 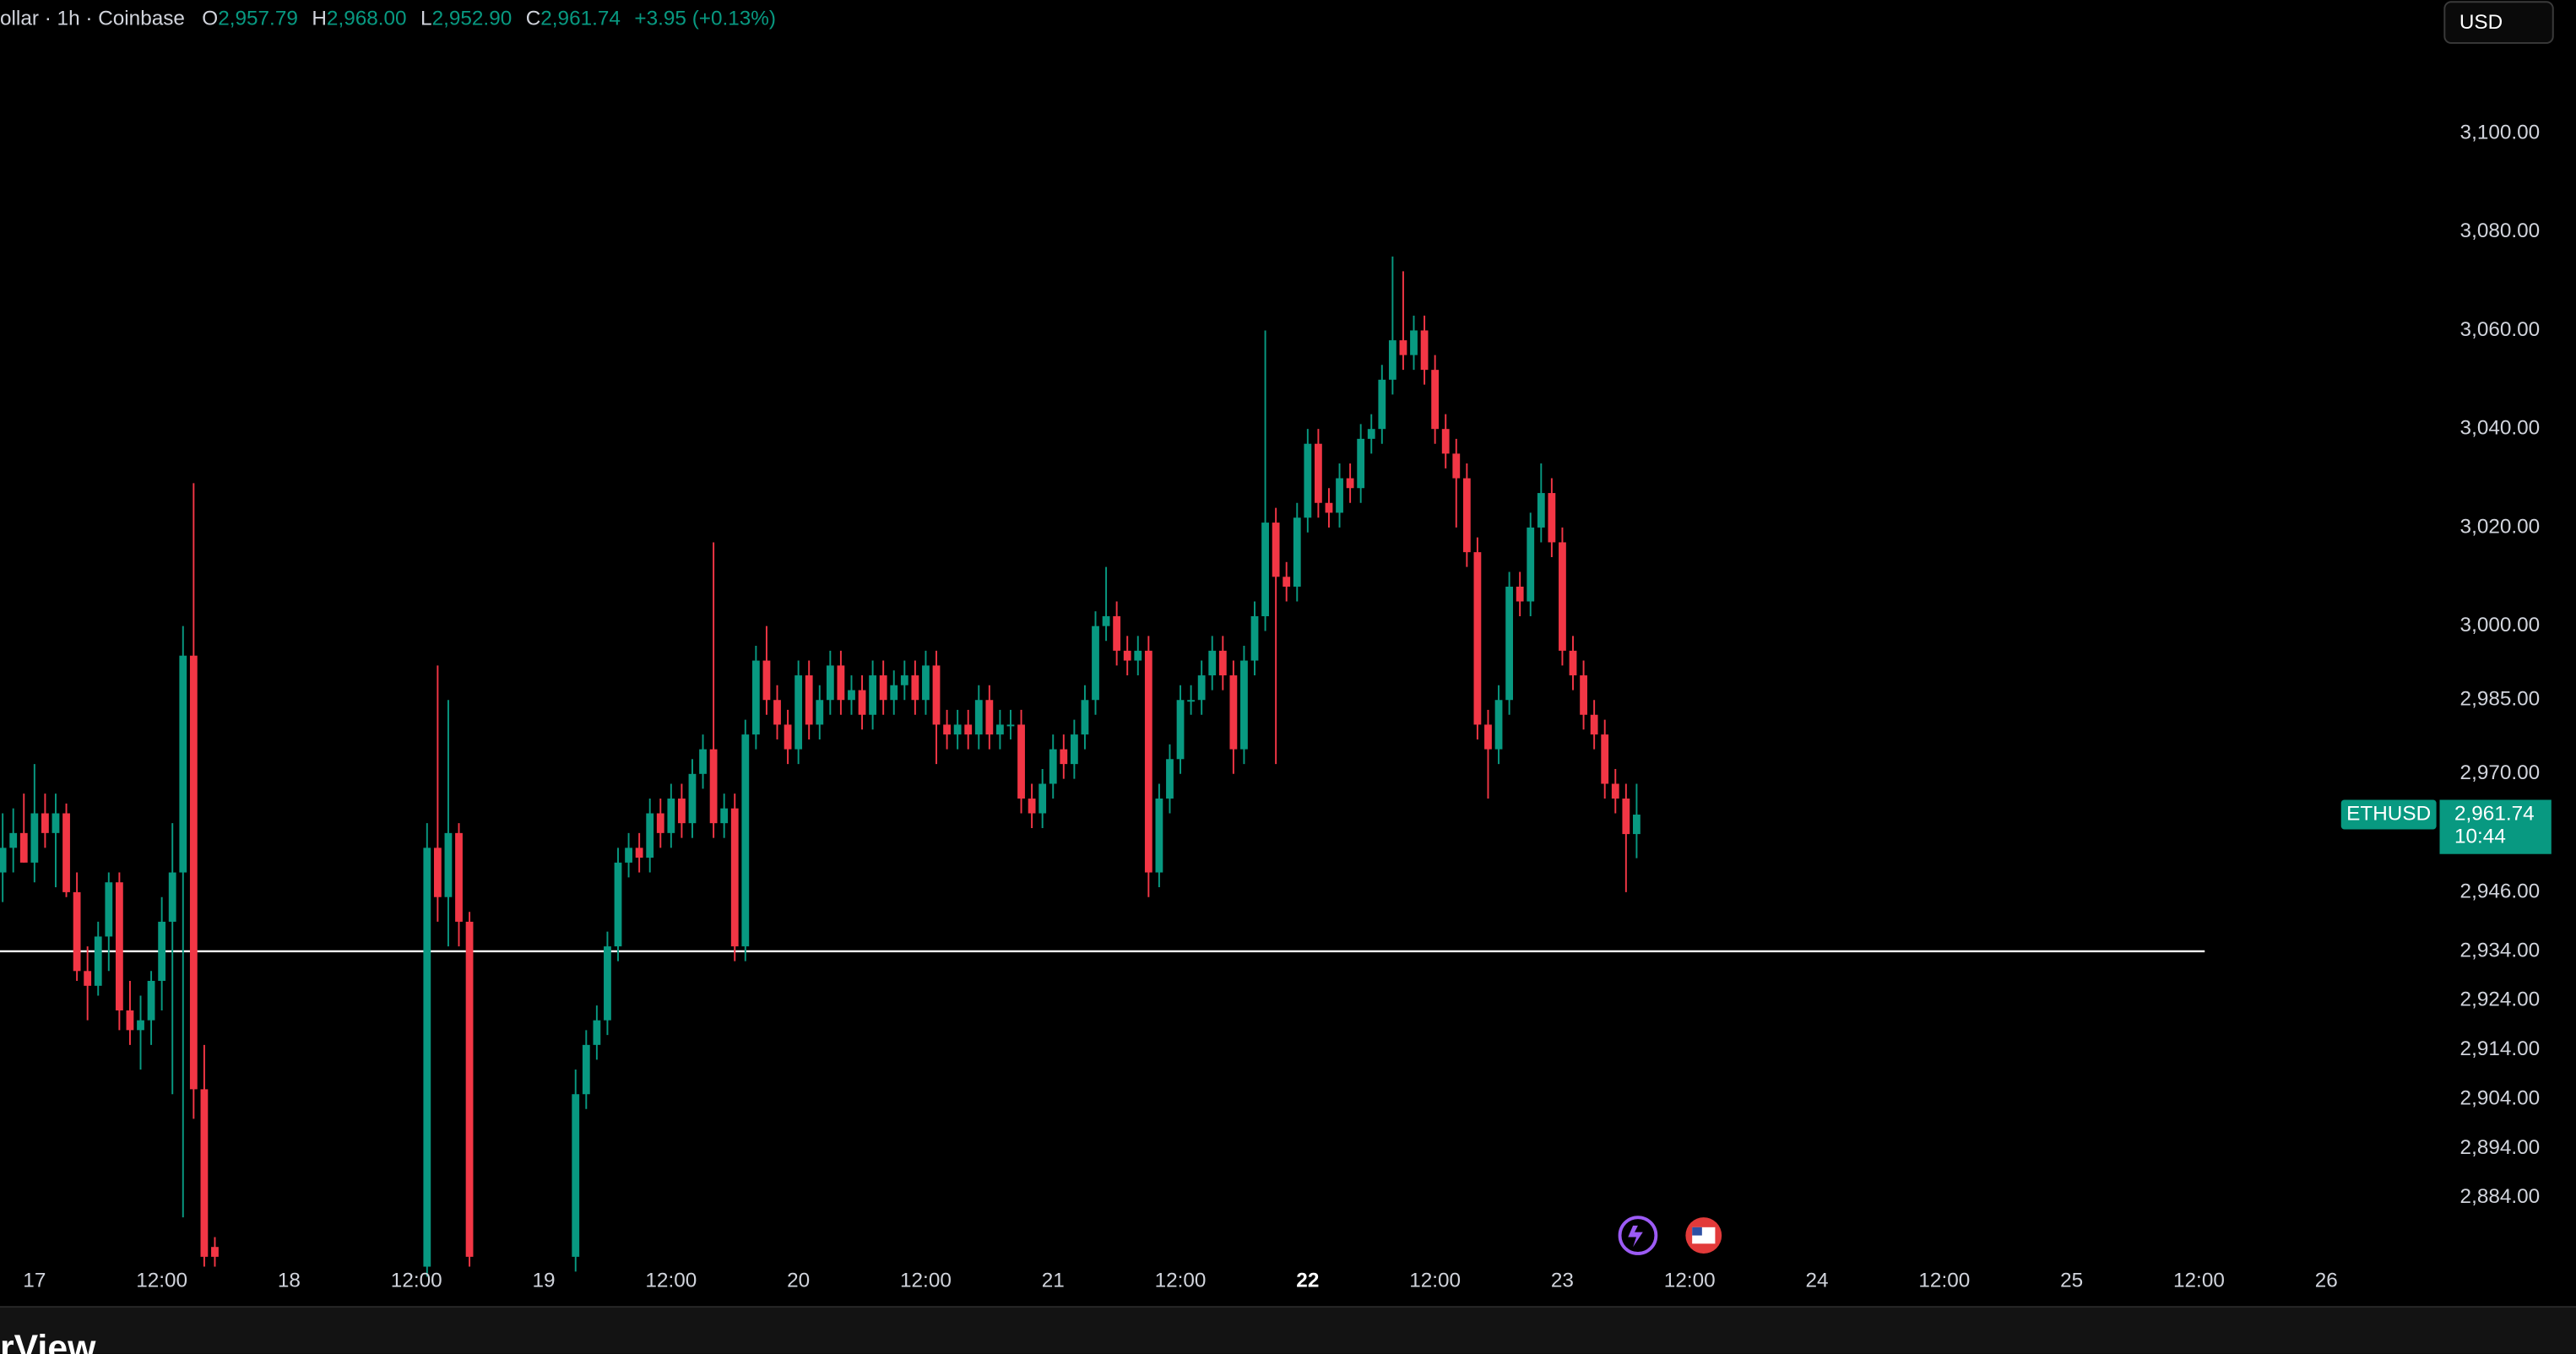 I want to click on price-tag, so click(x=2495, y=826).